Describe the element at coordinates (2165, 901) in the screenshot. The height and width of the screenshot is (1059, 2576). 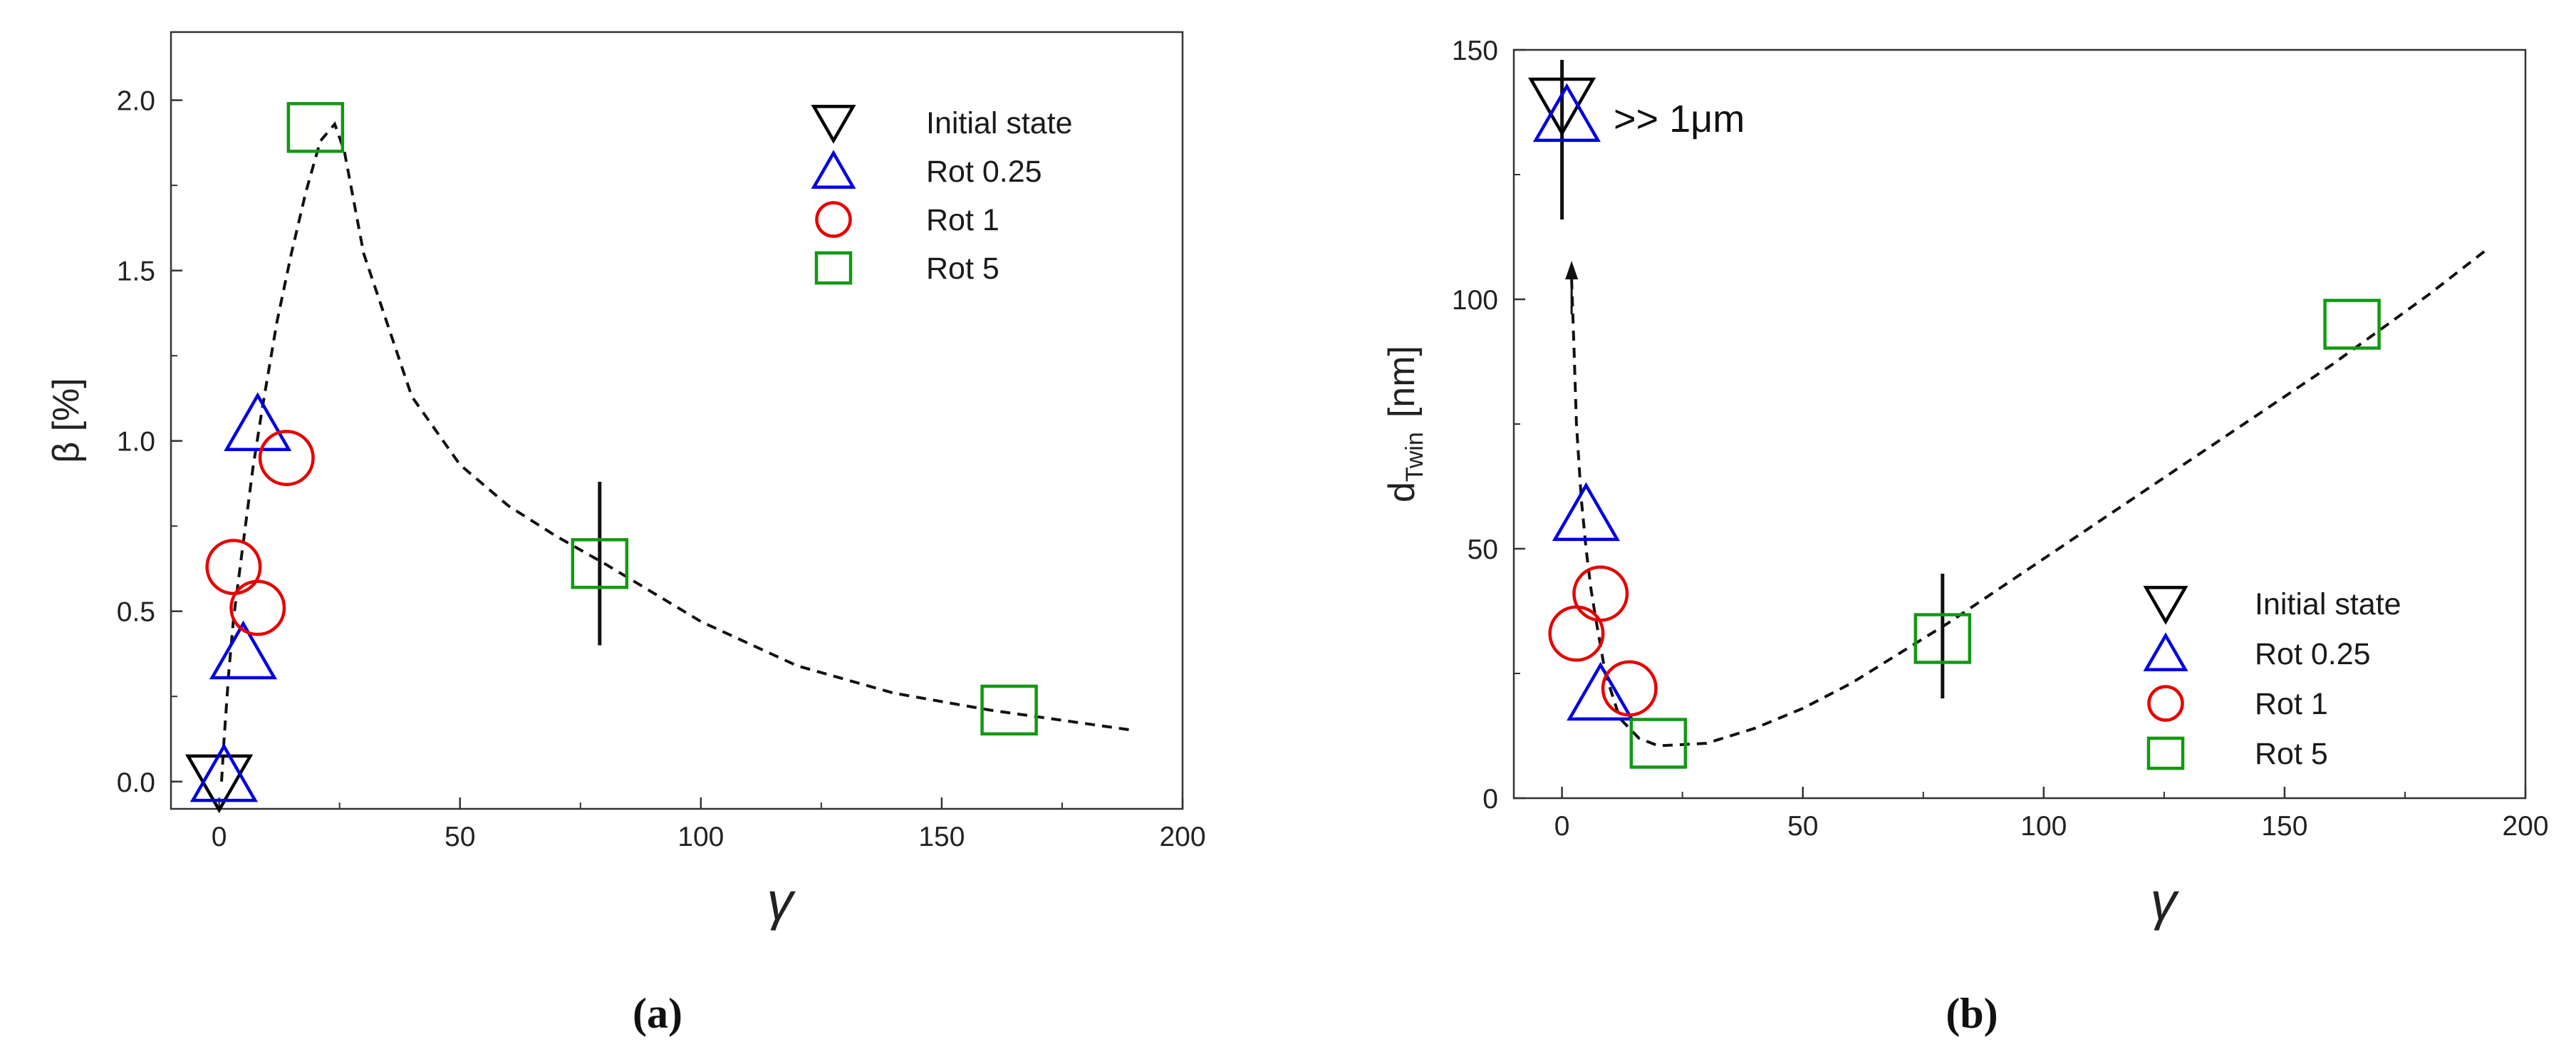
I see `x-axis-title-b: γ` at that location.